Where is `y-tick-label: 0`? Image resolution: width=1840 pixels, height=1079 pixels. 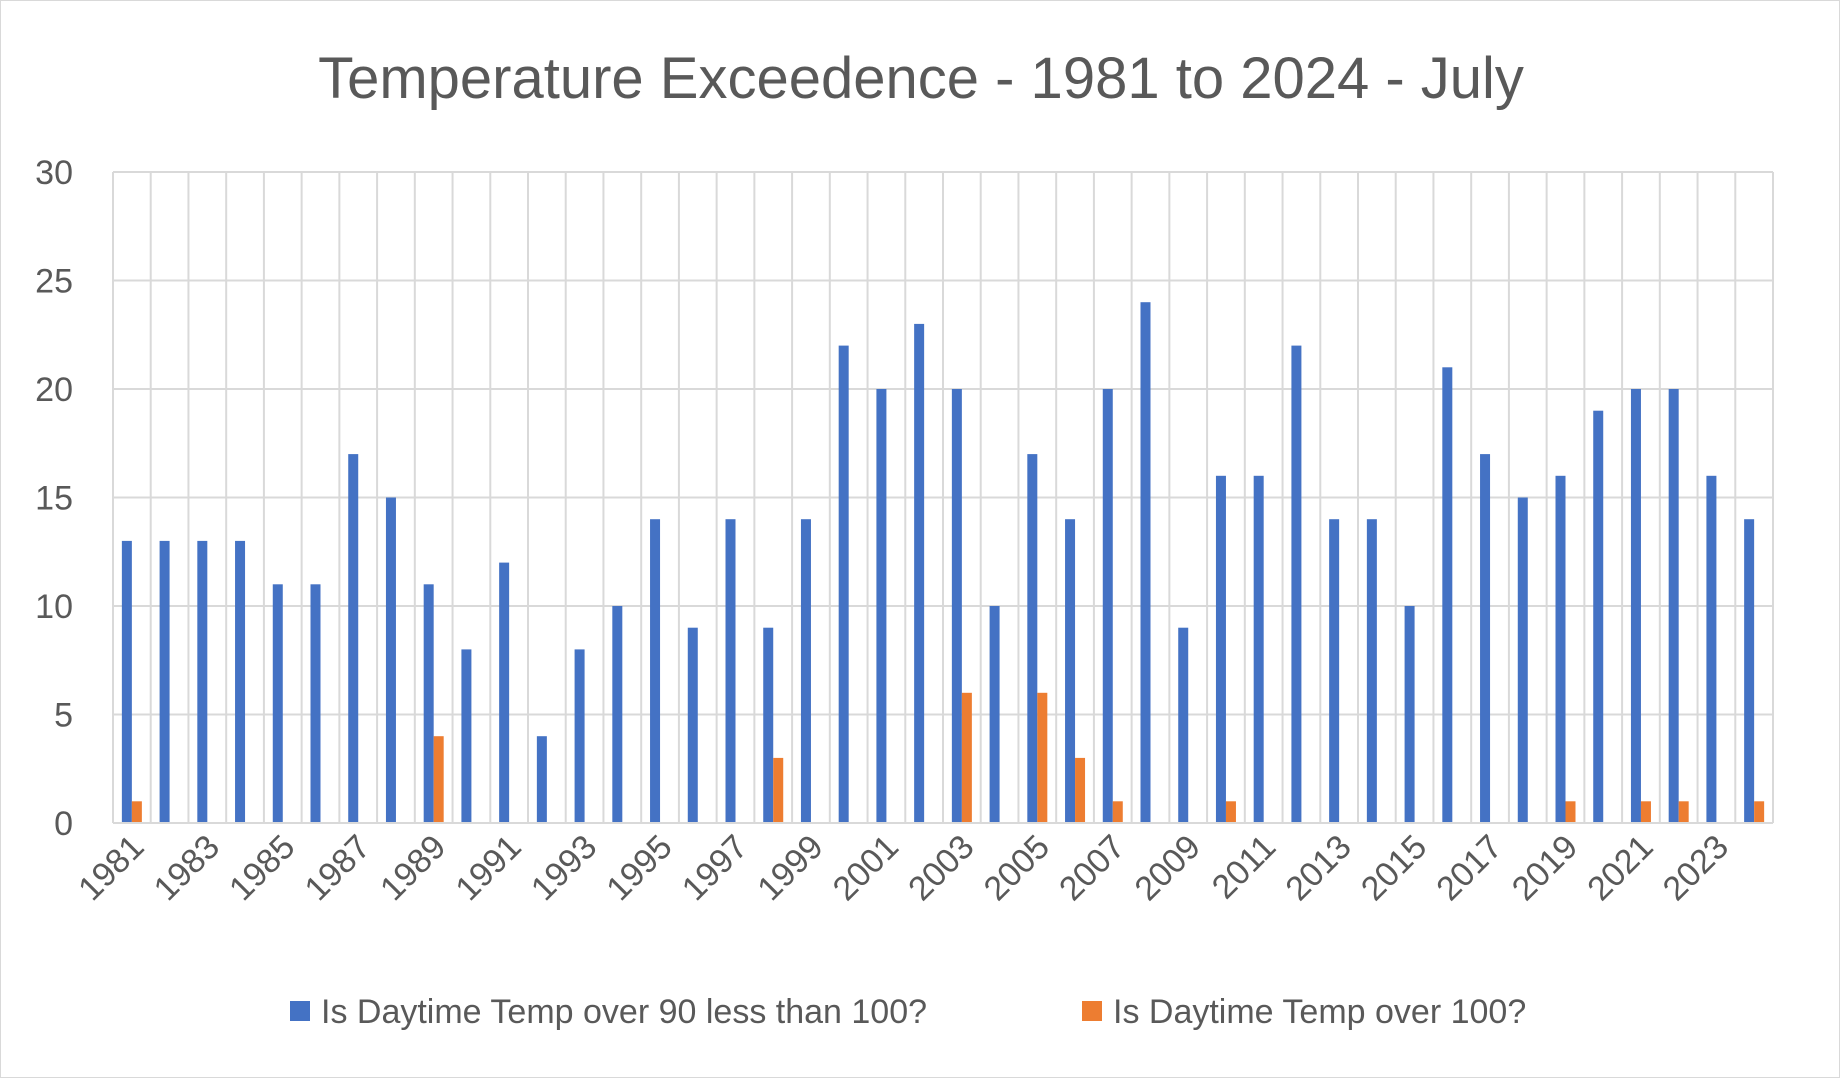
y-tick-label: 0 is located at coordinates (63, 824).